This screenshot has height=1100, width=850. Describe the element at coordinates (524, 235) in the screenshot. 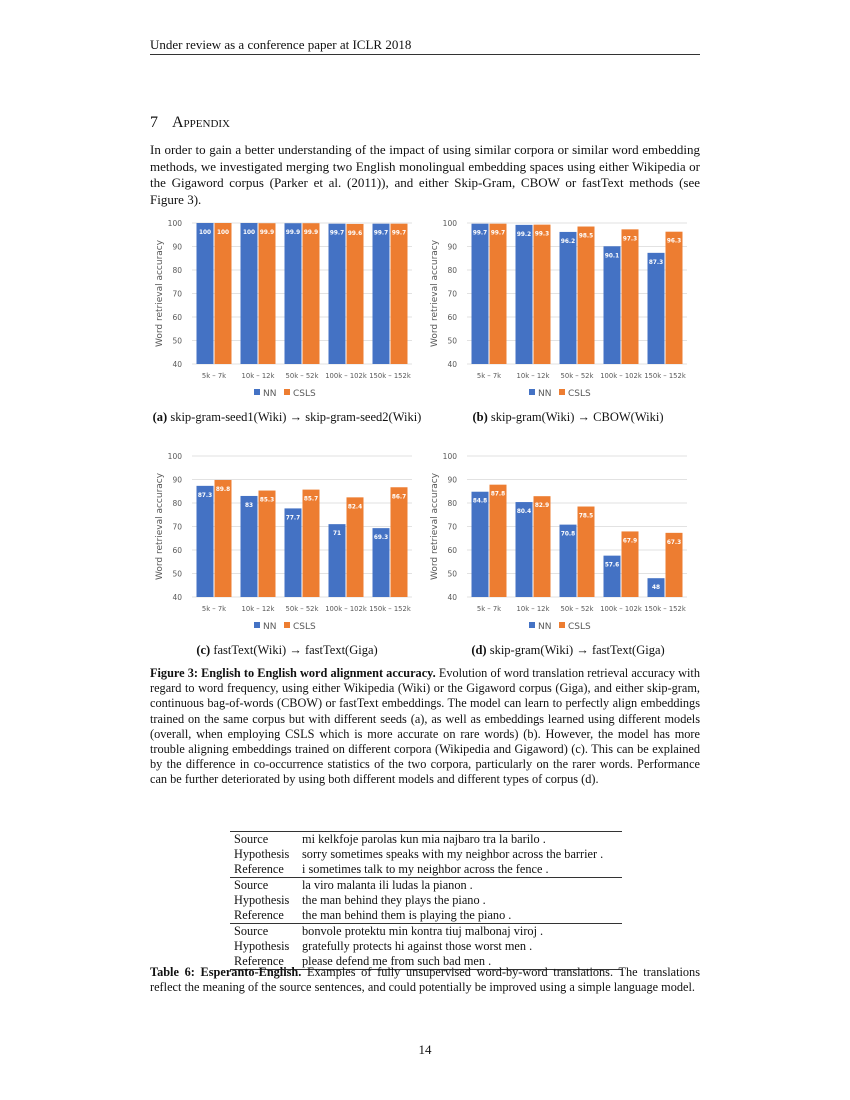

I see `data-label: 99.2` at that location.